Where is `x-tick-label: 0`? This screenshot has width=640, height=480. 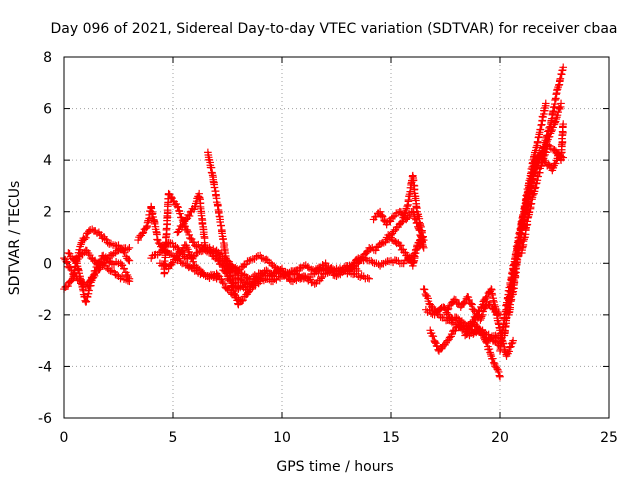
x-tick-label: 0 is located at coordinates (64, 438).